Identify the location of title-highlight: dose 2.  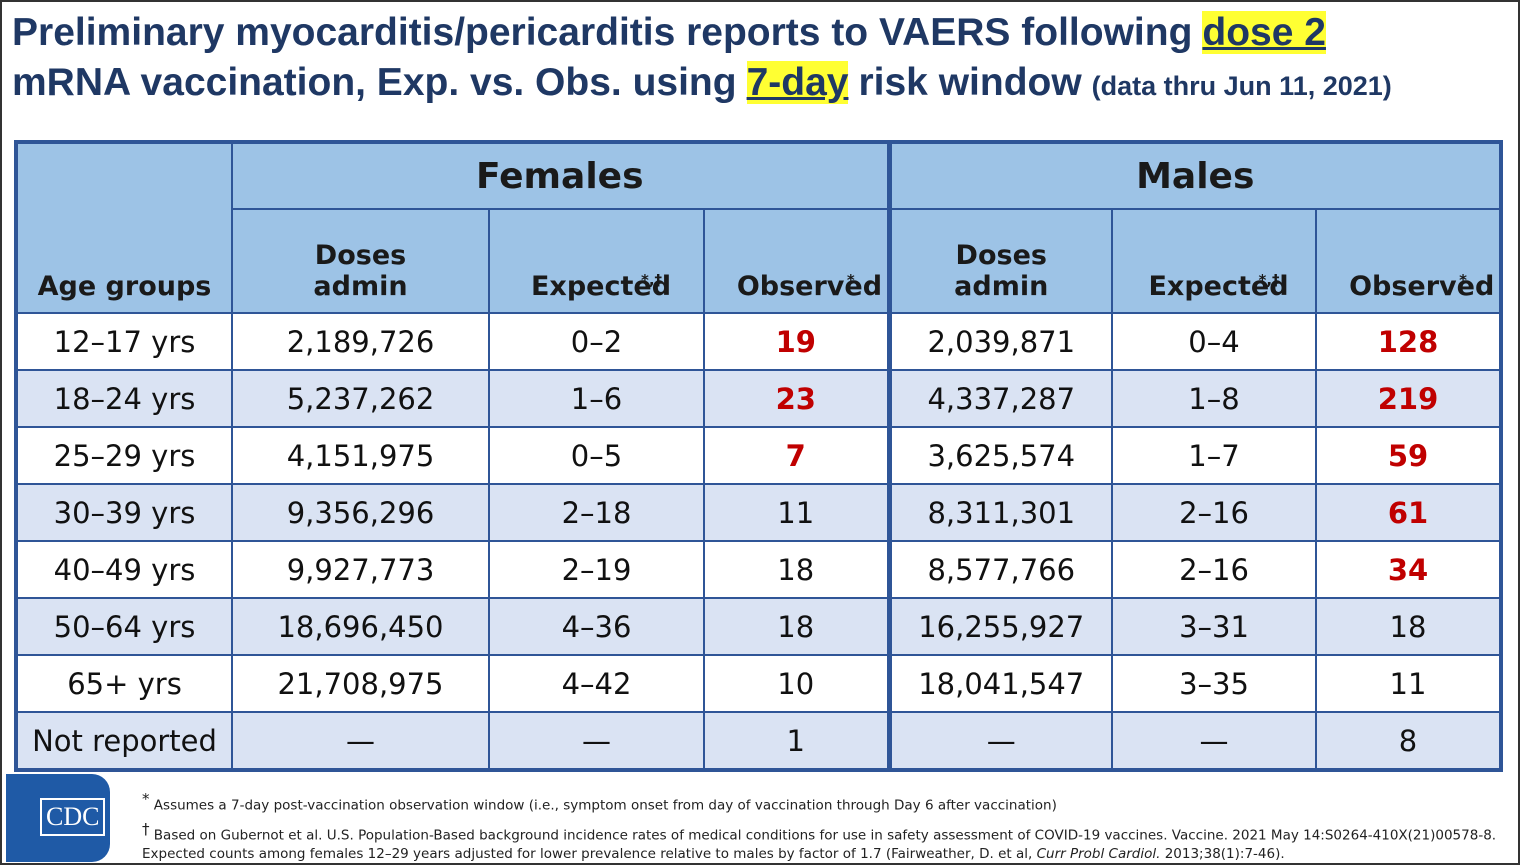
(1264, 32).